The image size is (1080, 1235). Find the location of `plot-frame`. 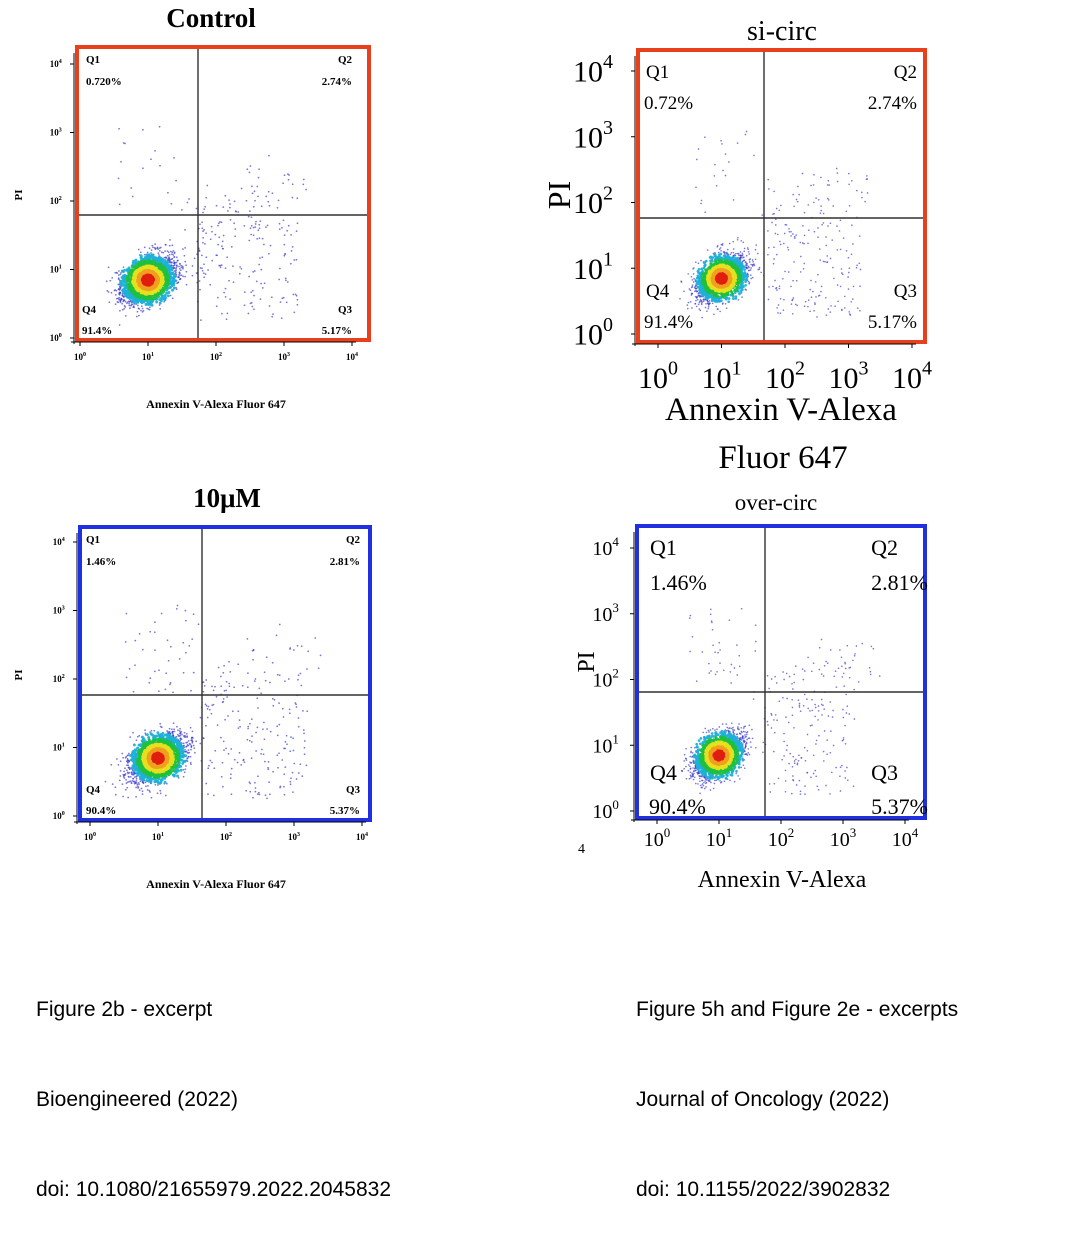

plot-frame is located at coordinates (223, 193).